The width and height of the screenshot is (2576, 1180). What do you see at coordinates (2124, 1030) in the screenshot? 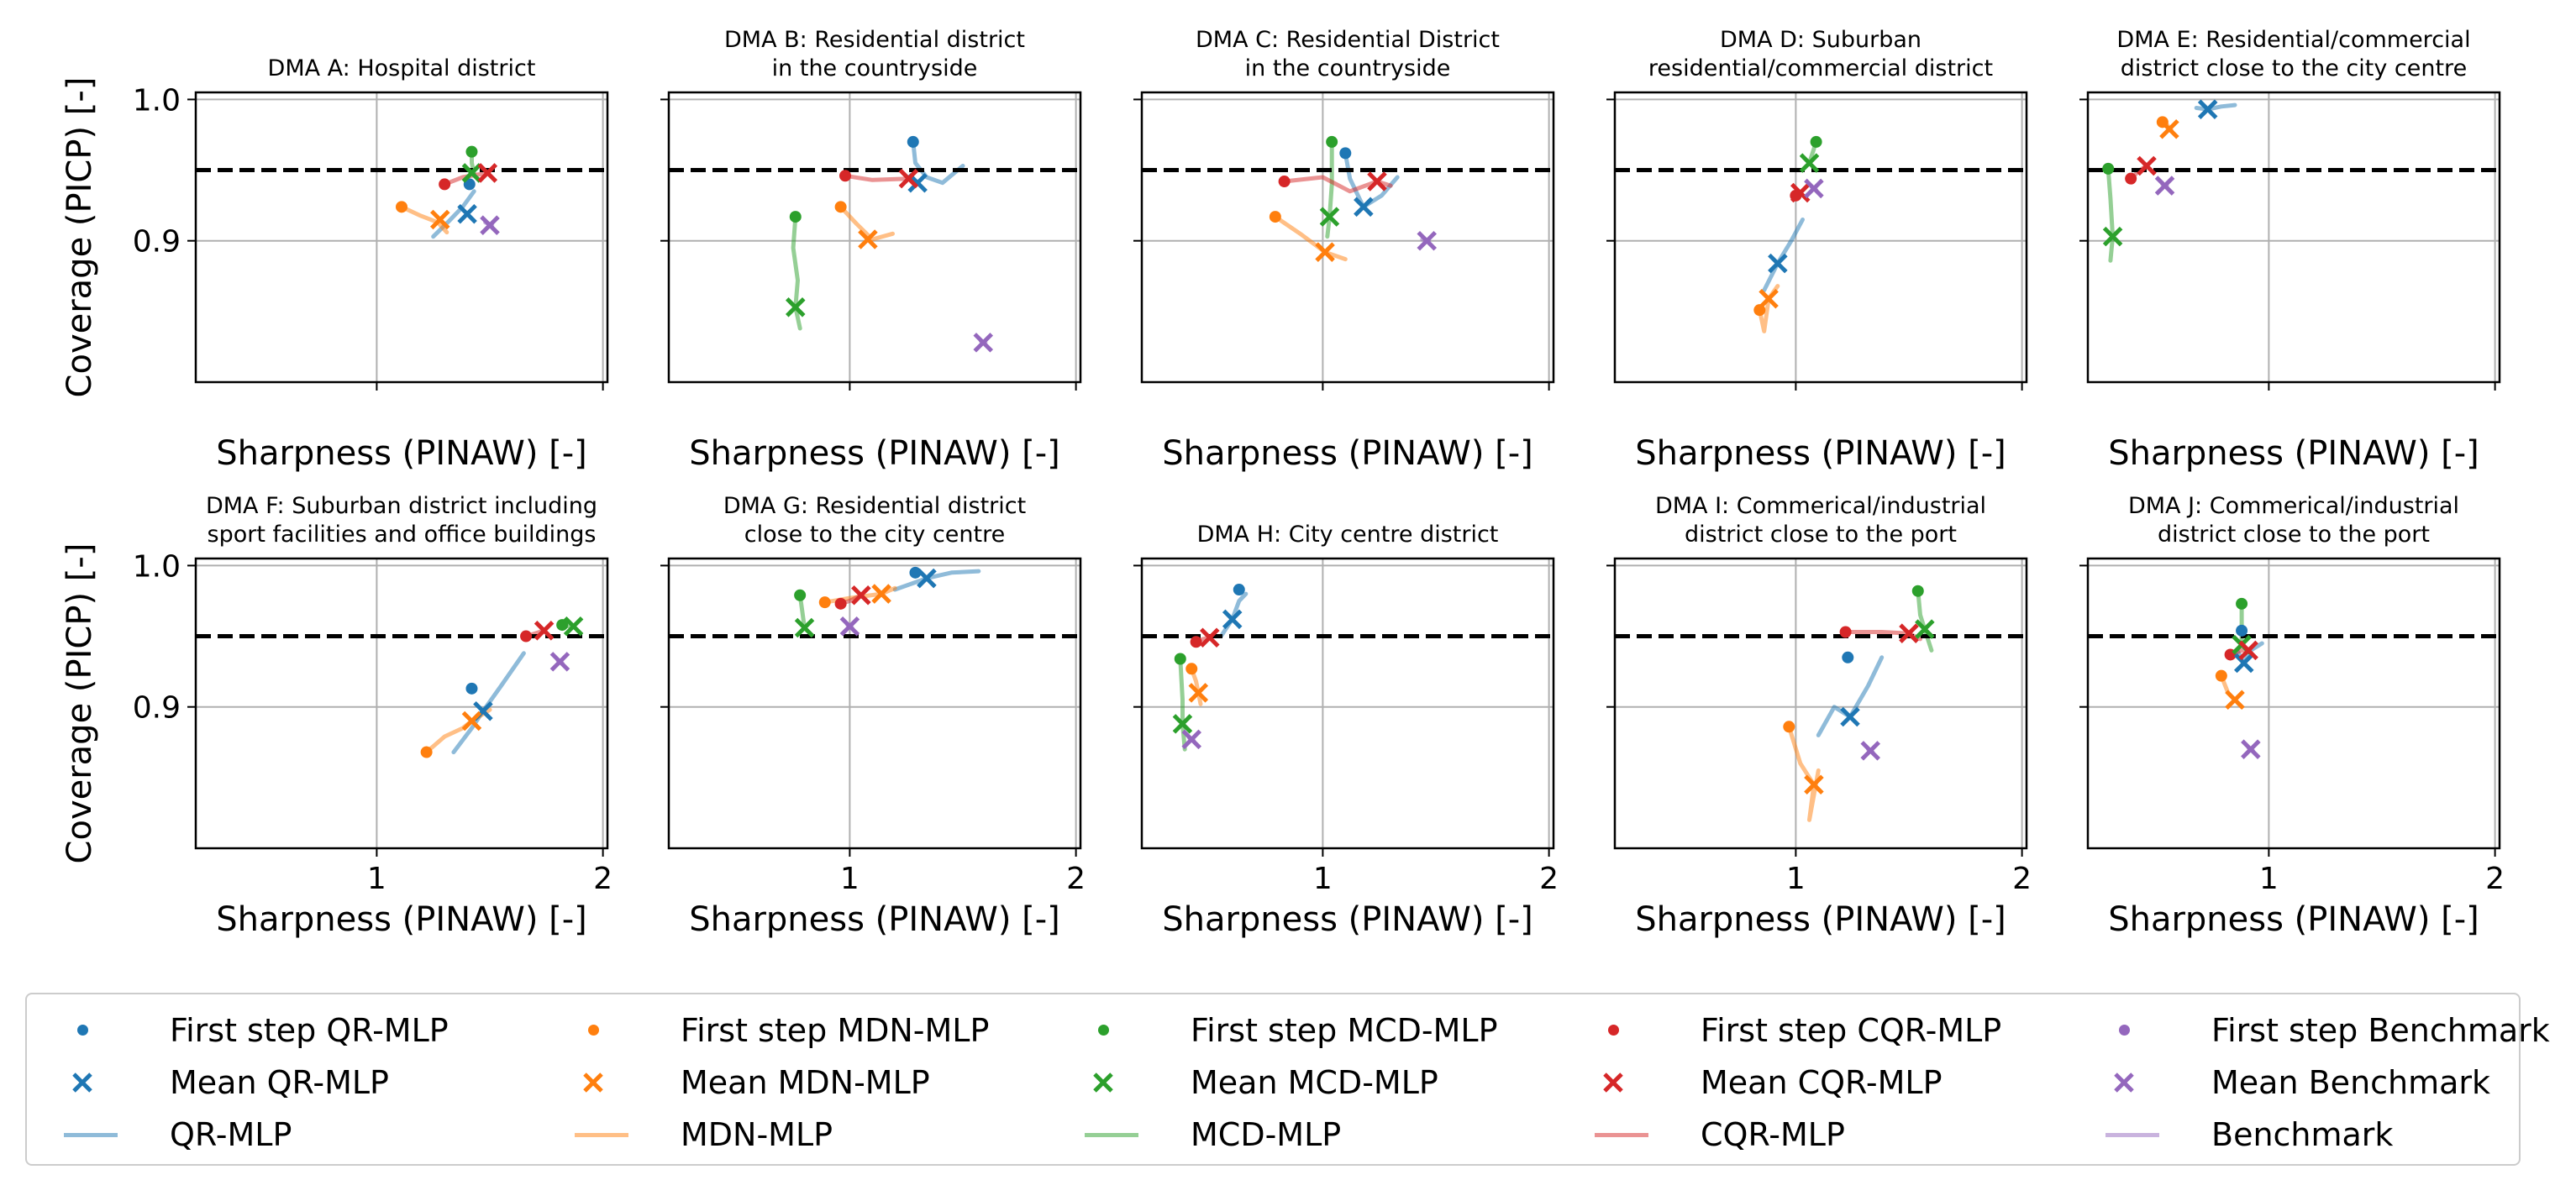
I see `legend-dot-shape` at bounding box center [2124, 1030].